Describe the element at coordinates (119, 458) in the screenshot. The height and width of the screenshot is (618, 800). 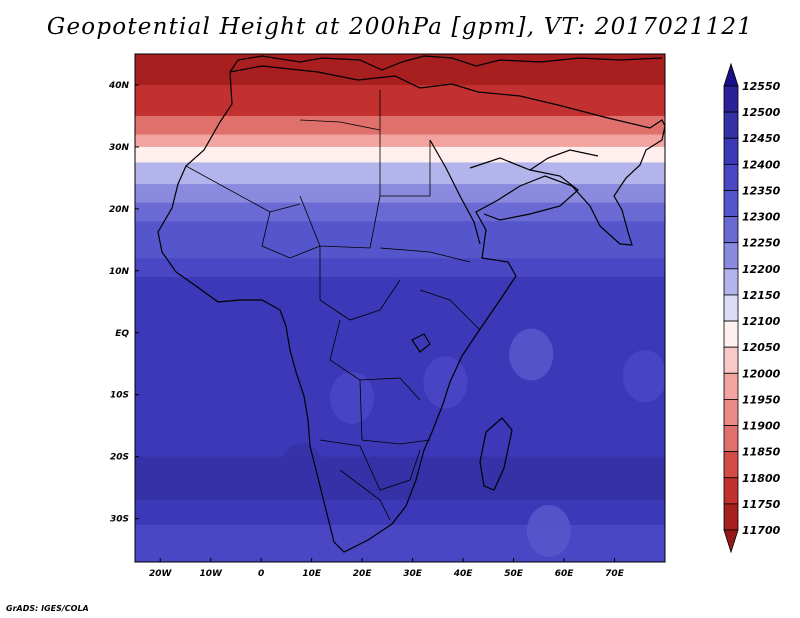
I see `lat-label: 20S` at that location.